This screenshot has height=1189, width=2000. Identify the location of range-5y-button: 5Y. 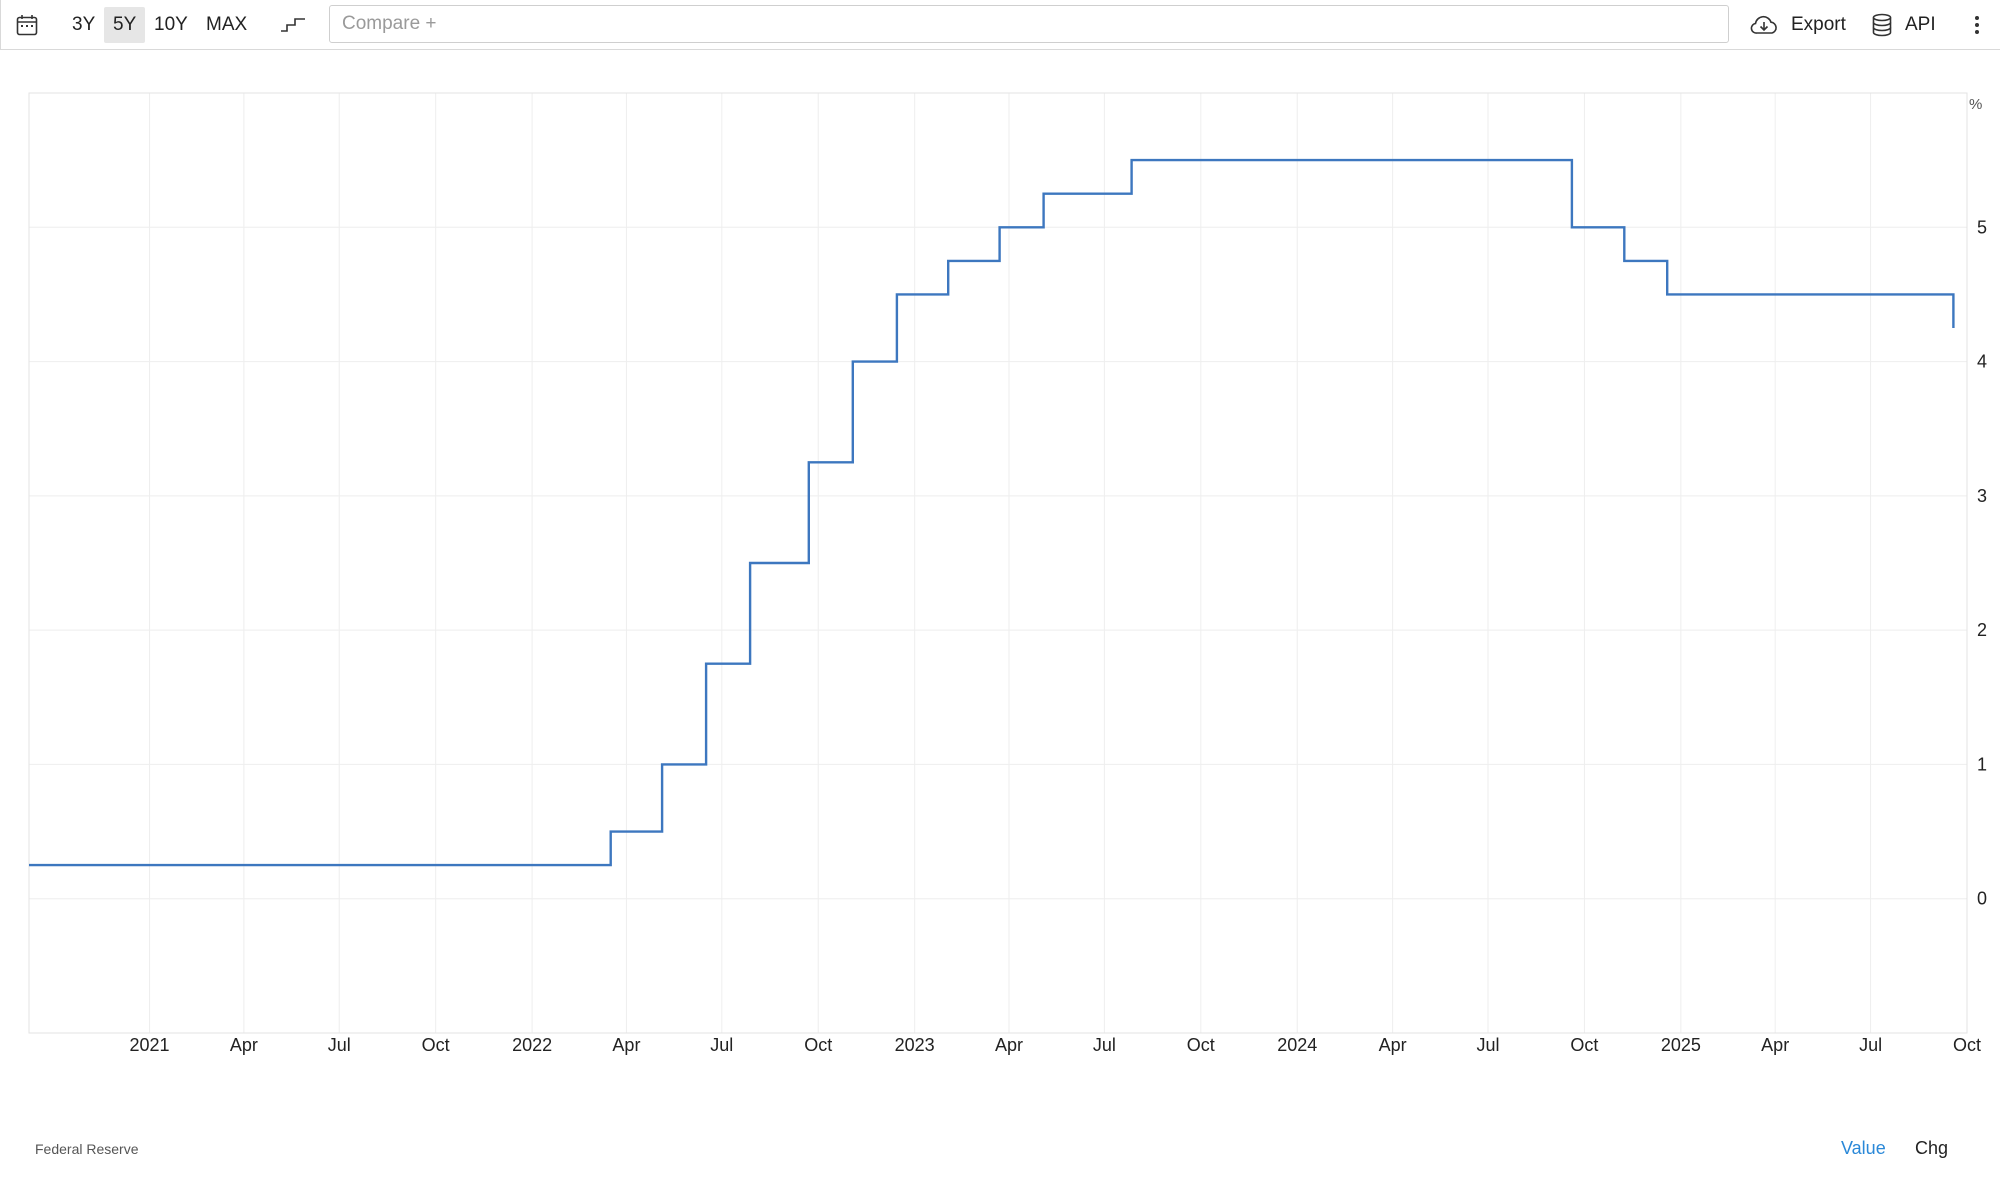
(125, 25).